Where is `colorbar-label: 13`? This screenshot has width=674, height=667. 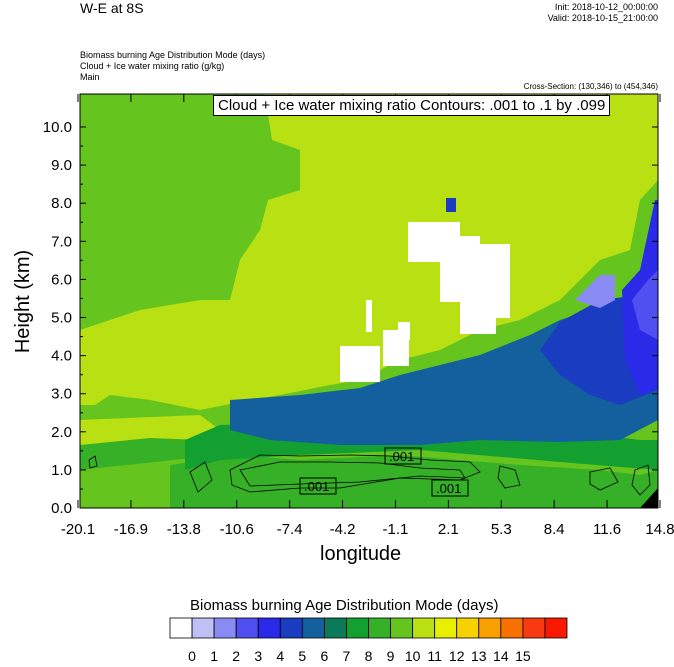
colorbar-label: 13 is located at coordinates (479, 656).